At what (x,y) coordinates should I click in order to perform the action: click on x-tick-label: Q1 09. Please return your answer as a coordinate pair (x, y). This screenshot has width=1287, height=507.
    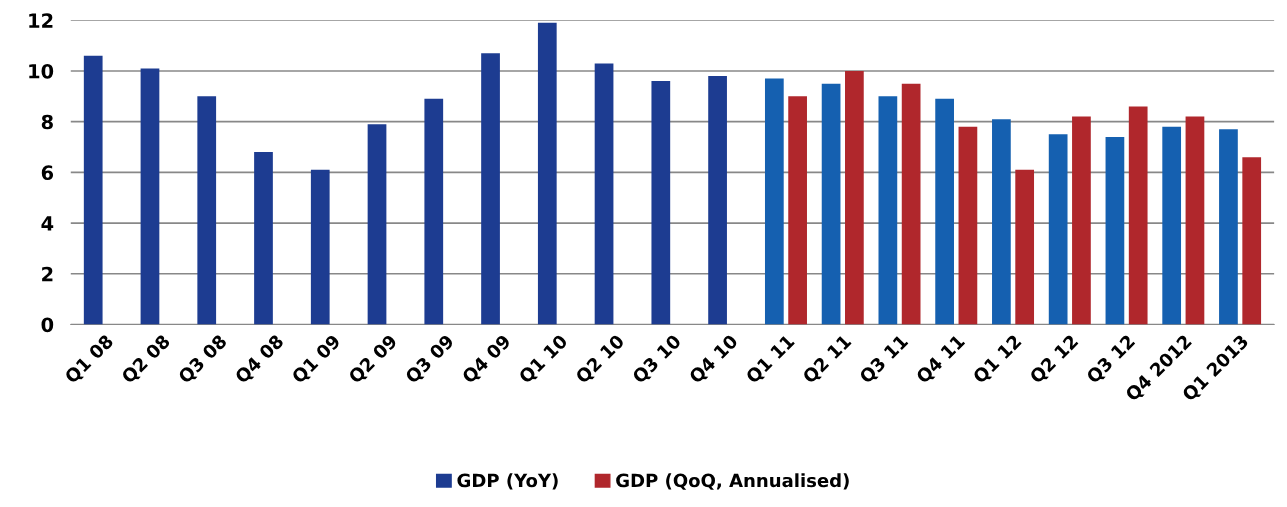
    Looking at the image, I should click on (316, 359).